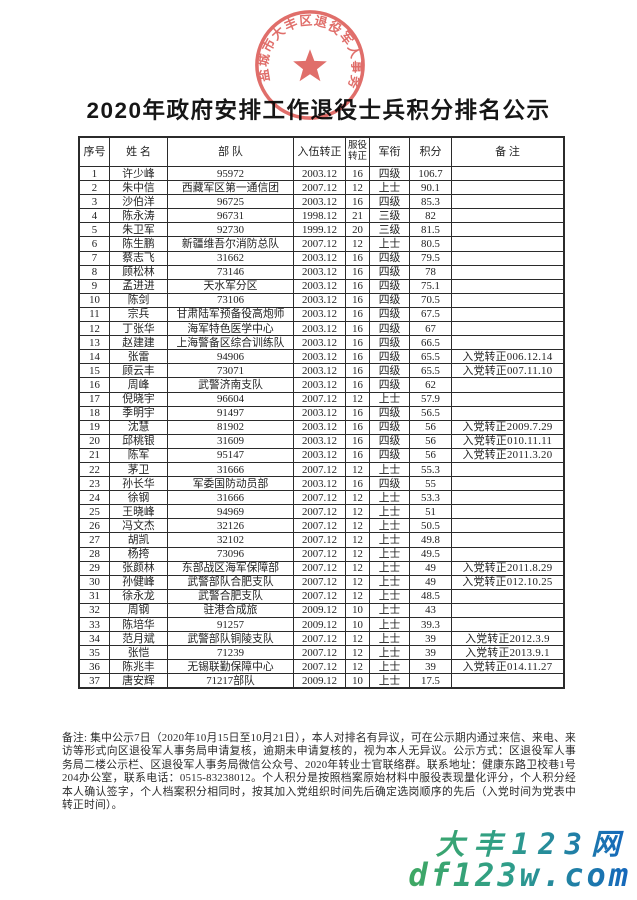  What do you see at coordinates (518, 844) in the screenshot?
I see `watermark-site-name: 大丰123网` at bounding box center [518, 844].